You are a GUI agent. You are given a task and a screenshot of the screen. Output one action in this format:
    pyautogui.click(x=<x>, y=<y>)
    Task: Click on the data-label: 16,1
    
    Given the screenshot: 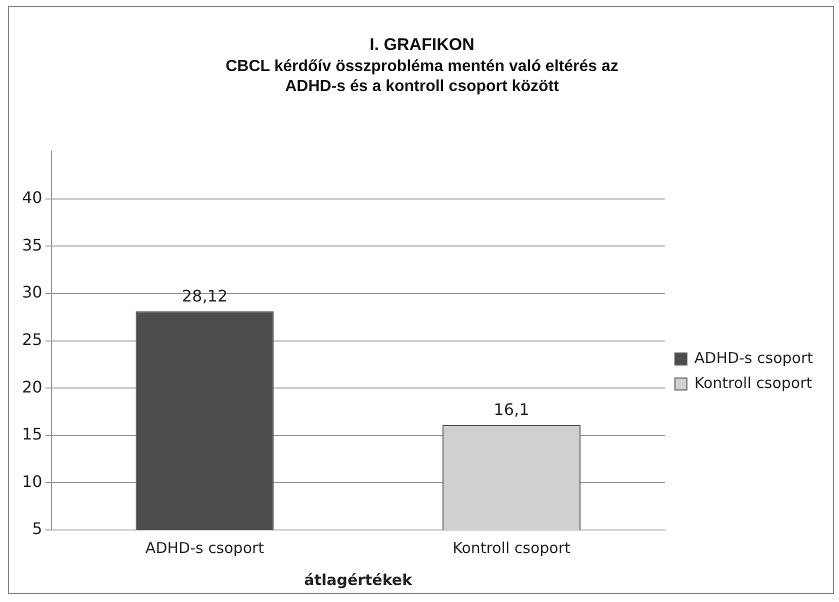 What is the action you would take?
    pyautogui.click(x=512, y=410)
    